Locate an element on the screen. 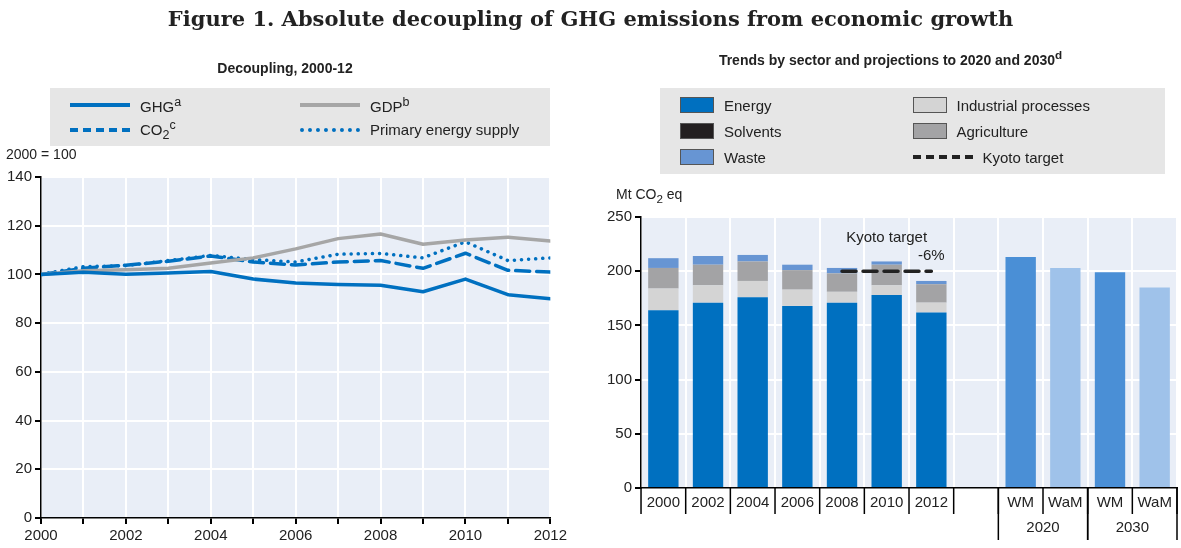 This screenshot has width=1181, height=548. legend-label: Industrial processes is located at coordinates (1023, 105).